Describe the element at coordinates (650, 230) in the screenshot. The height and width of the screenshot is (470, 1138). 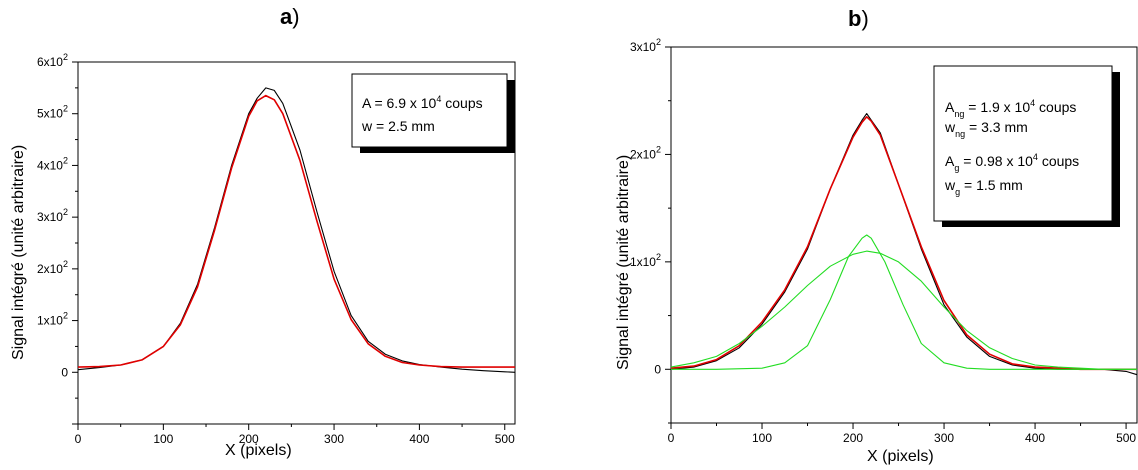
I see `panel-b-y-ticks: 0 1x10² 2x10² 3x10²` at that location.